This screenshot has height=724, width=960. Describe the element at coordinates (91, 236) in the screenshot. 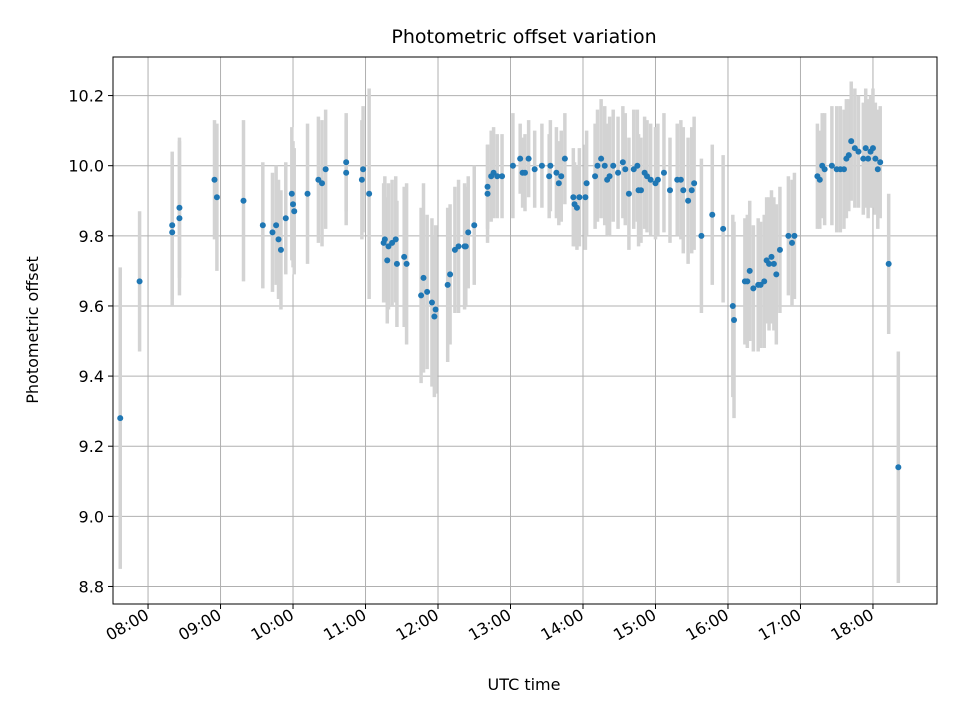

I see `y-tick-label: 9.8` at that location.